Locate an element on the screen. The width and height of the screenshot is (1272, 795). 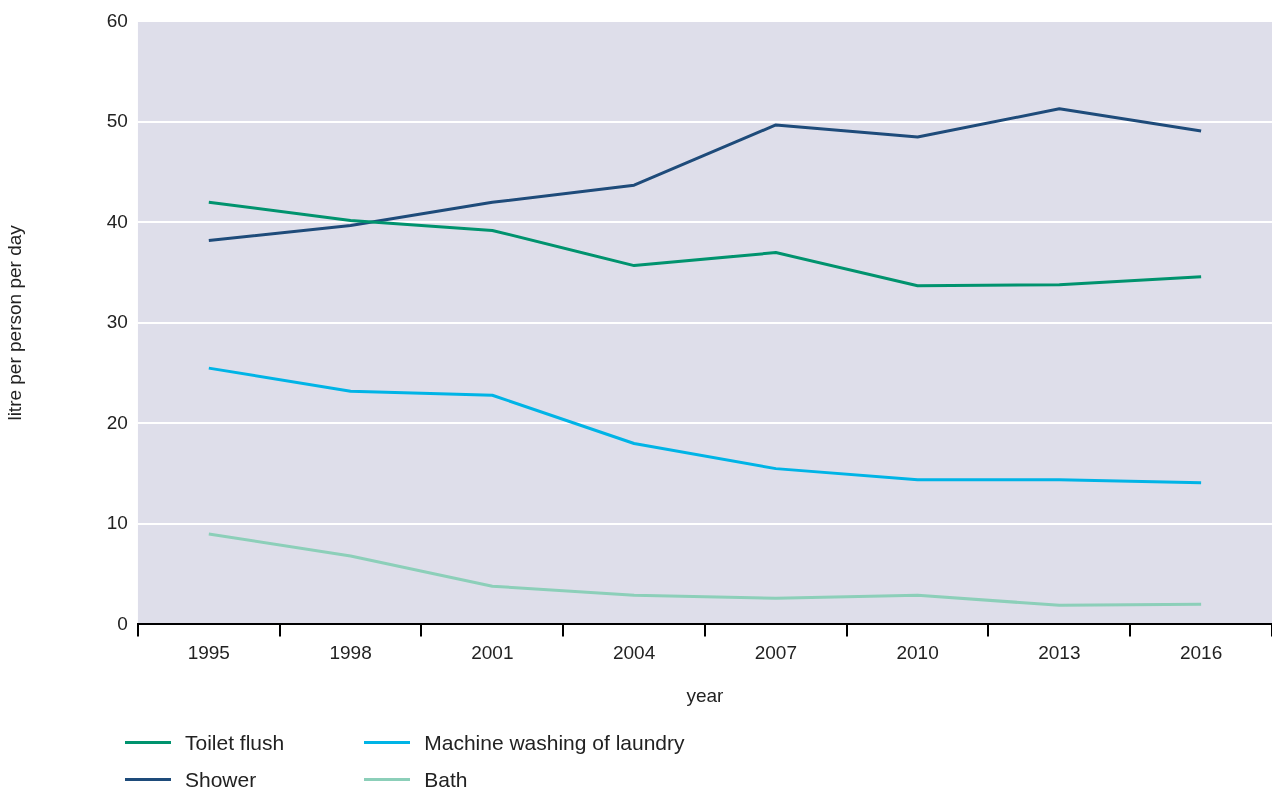
x-axis-title: year is located at coordinates (705, 695).